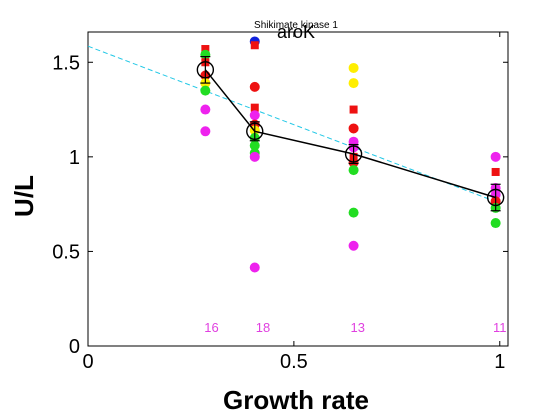 The height and width of the screenshot is (420, 560). I want to click on y-tick-label: 0.5, so click(66, 252).